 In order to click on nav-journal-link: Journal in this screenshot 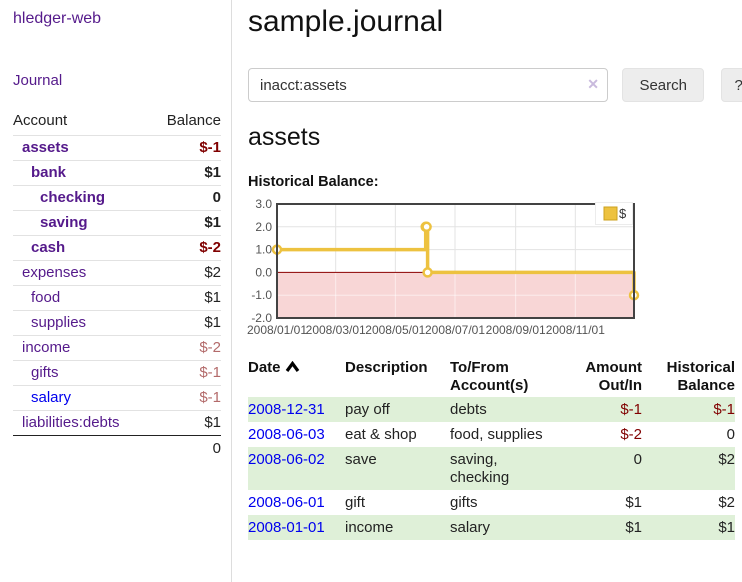, I will do `click(38, 80)`.